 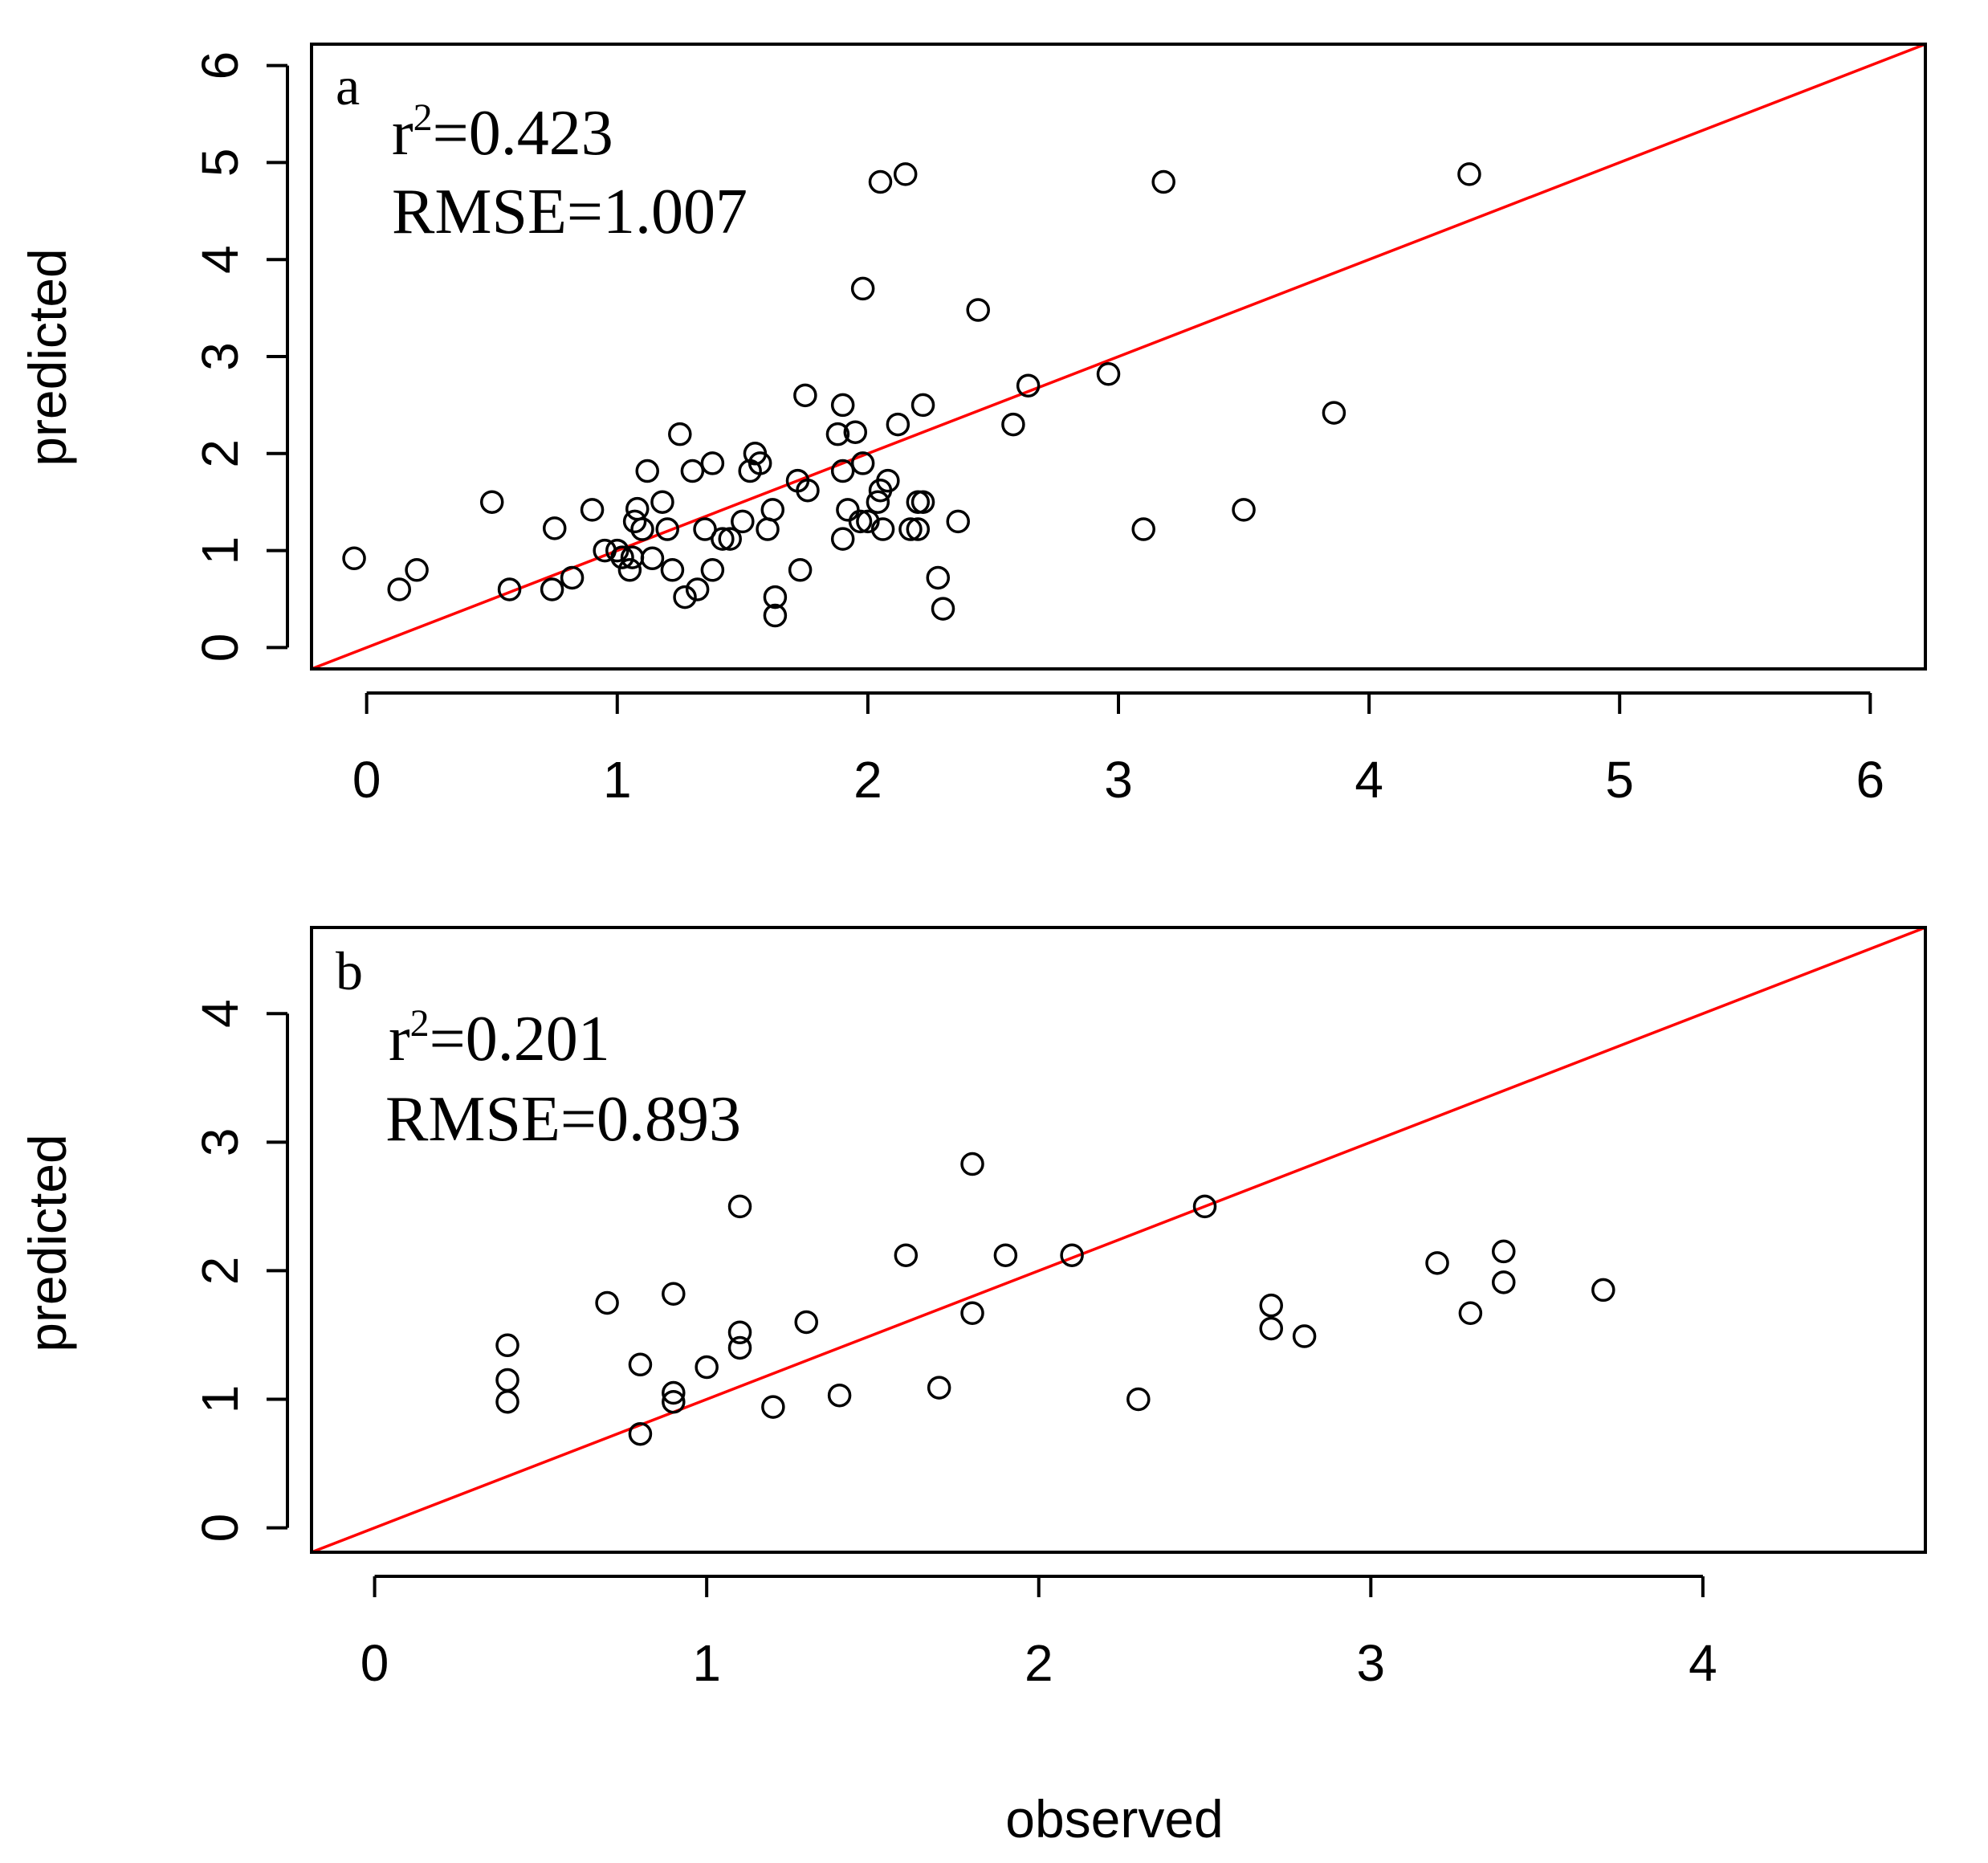 I want to click on panel-b-r-squared-exponent: 2, so click(x=420, y=1023).